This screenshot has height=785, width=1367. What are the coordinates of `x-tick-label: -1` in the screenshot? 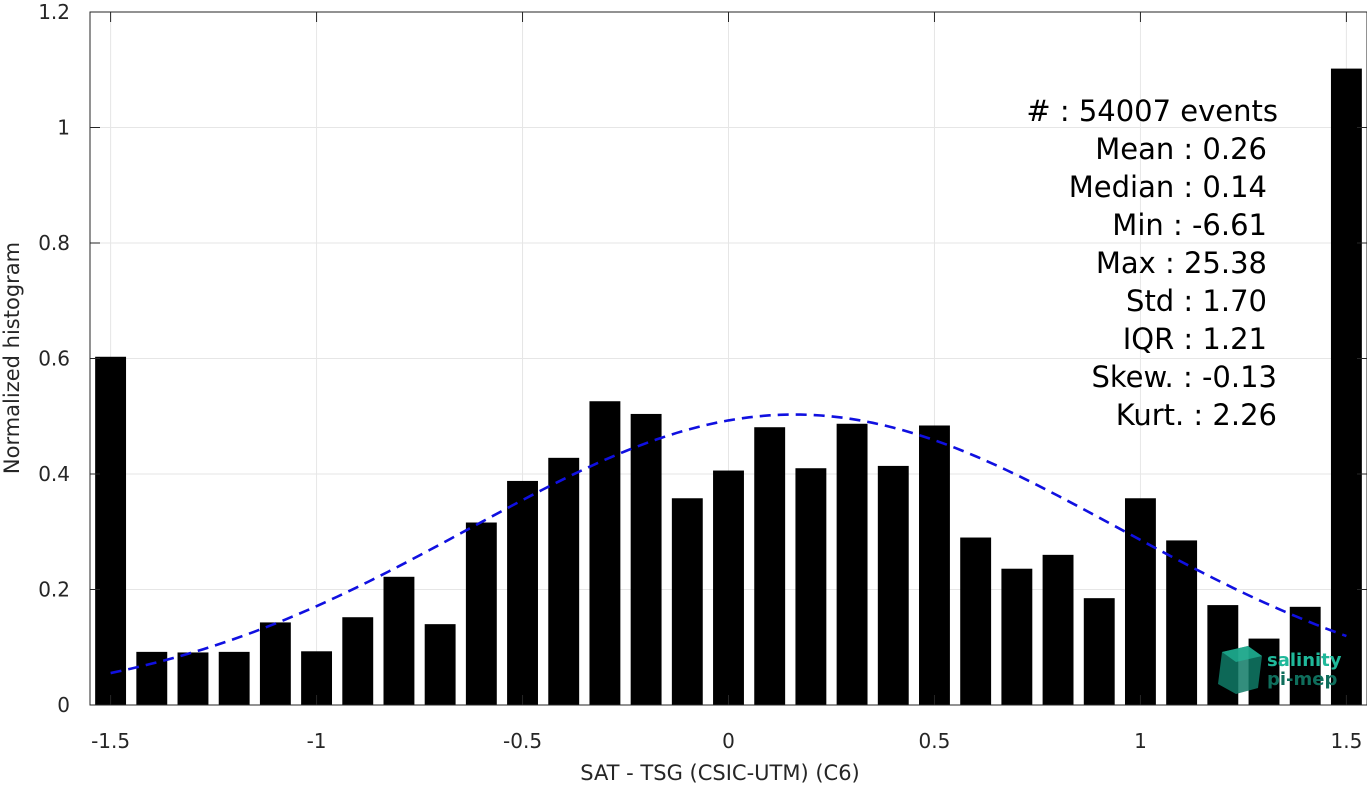 It's located at (317, 741).